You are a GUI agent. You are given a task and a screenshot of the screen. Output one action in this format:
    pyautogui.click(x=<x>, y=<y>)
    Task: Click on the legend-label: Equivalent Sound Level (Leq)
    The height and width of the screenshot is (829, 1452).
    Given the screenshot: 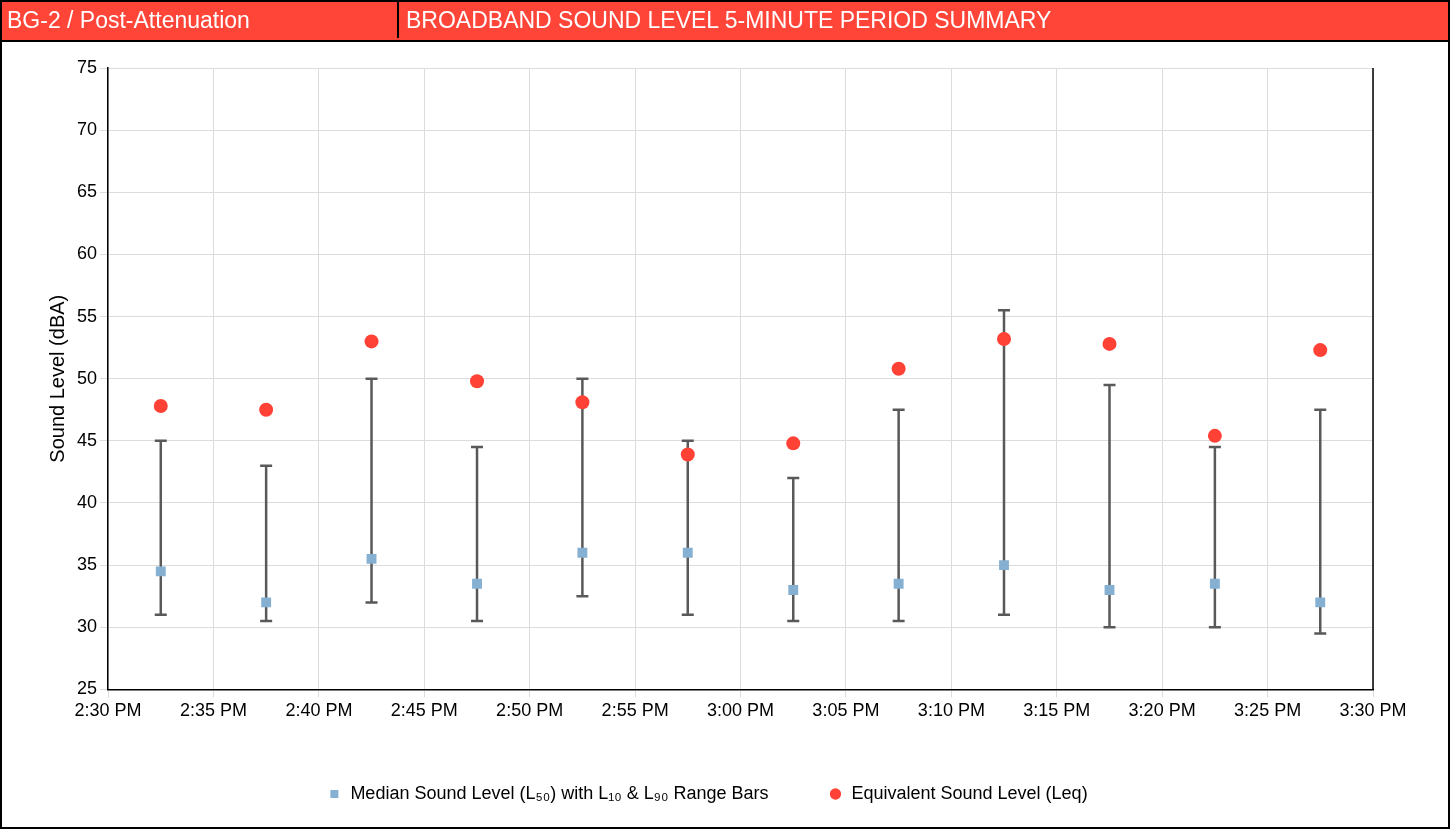 What is the action you would take?
    pyautogui.click(x=969, y=792)
    